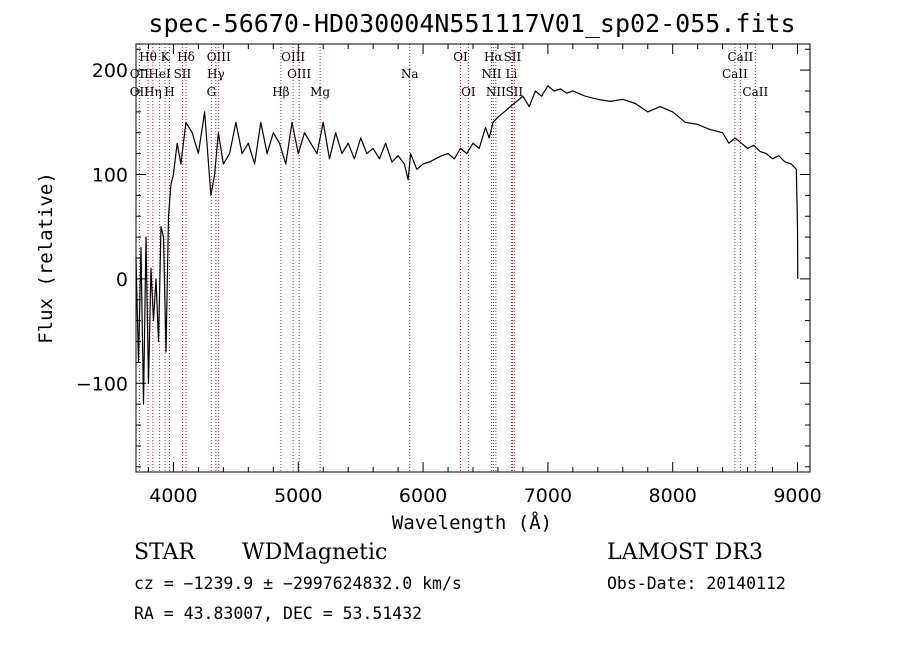 This screenshot has width=900, height=649. I want to click on y-tick-label: 0, so click(122, 280).